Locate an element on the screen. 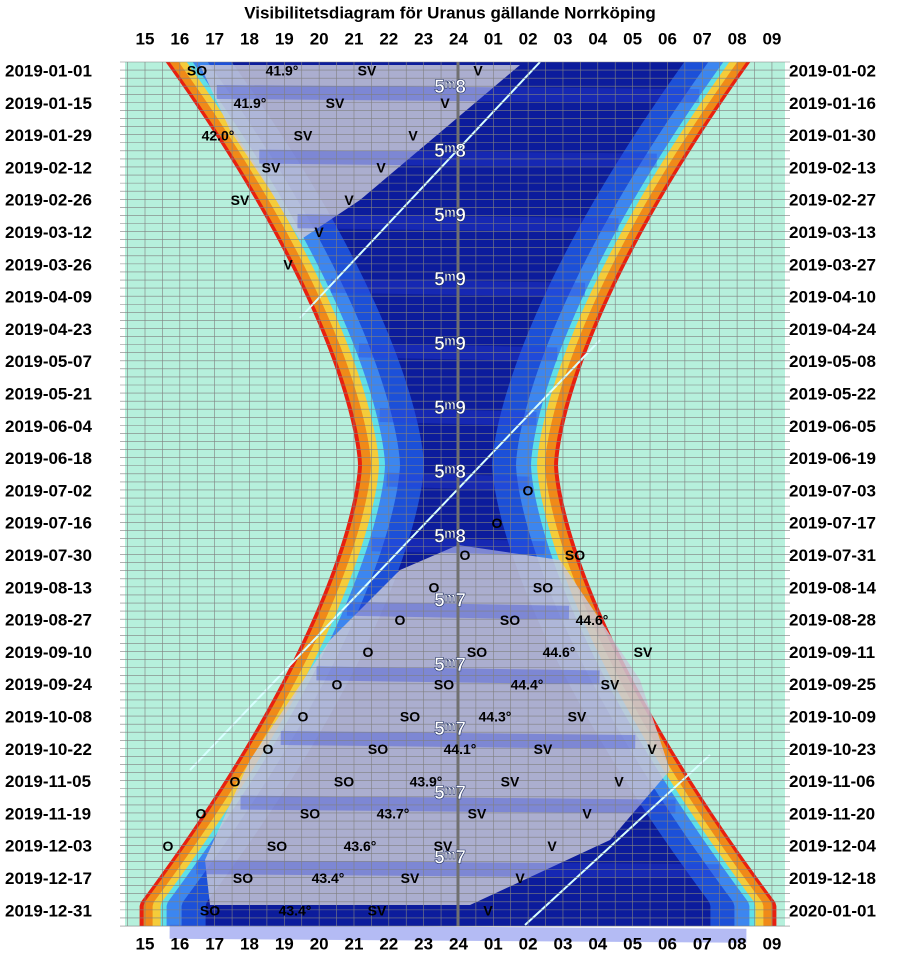 This screenshot has width=900, height=968. date-label: 2019-10-09 is located at coordinates (832, 716).